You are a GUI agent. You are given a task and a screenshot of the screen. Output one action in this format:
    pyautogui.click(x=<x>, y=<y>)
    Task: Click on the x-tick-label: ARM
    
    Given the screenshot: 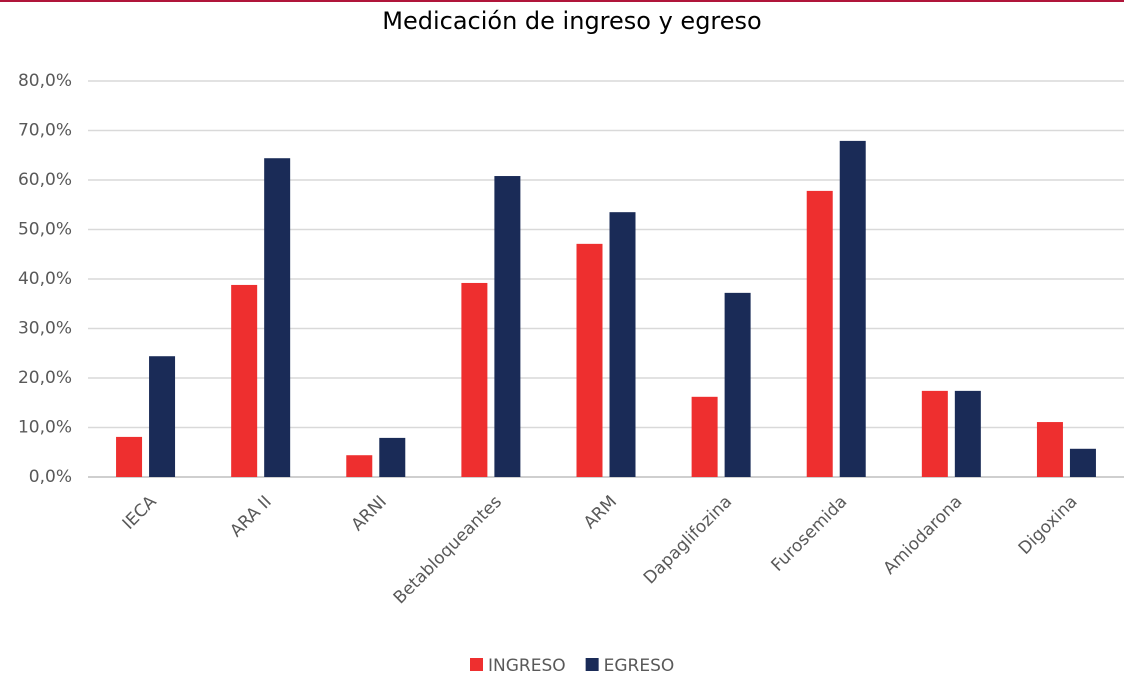 What is the action you would take?
    pyautogui.click(x=600, y=512)
    